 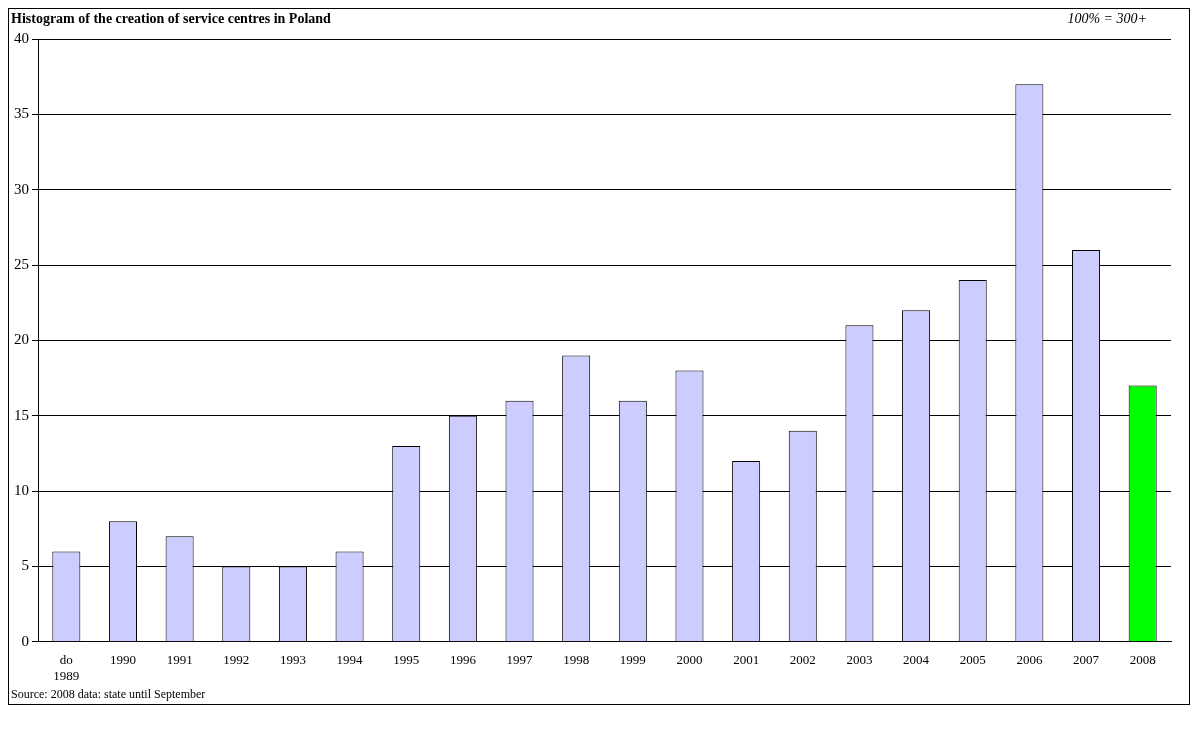 I want to click on chart-subtitle: 100% = 300+, so click(x=1107, y=19).